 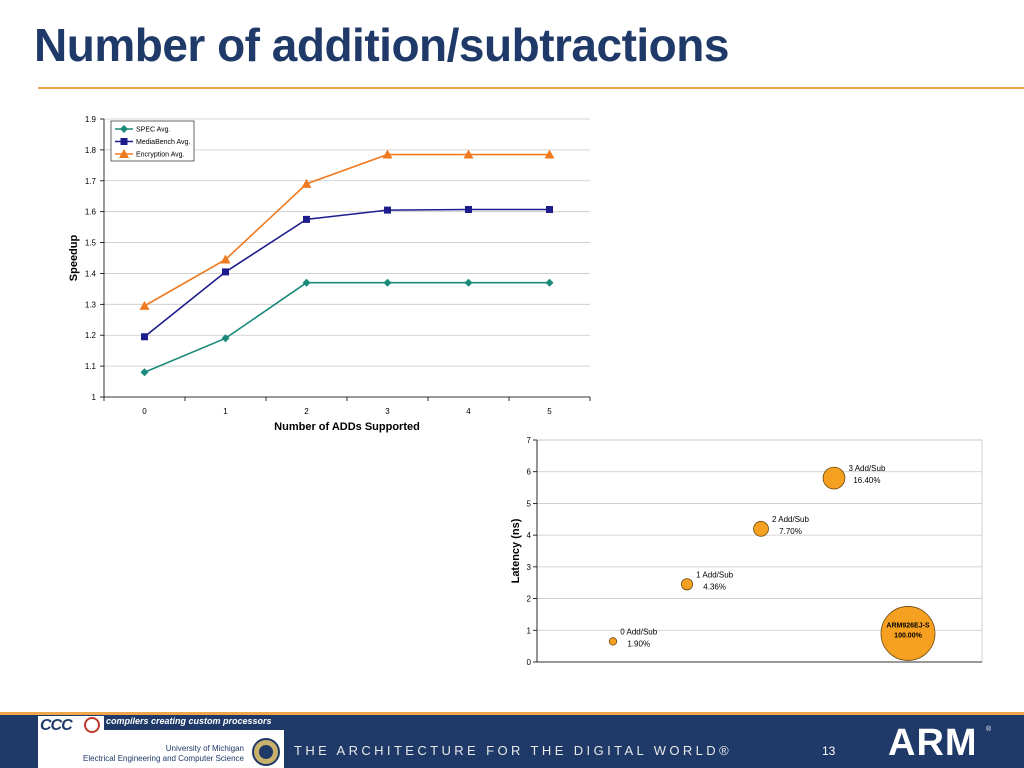 What do you see at coordinates (91, 304) in the screenshot?
I see `y-tick-label: 1.3` at bounding box center [91, 304].